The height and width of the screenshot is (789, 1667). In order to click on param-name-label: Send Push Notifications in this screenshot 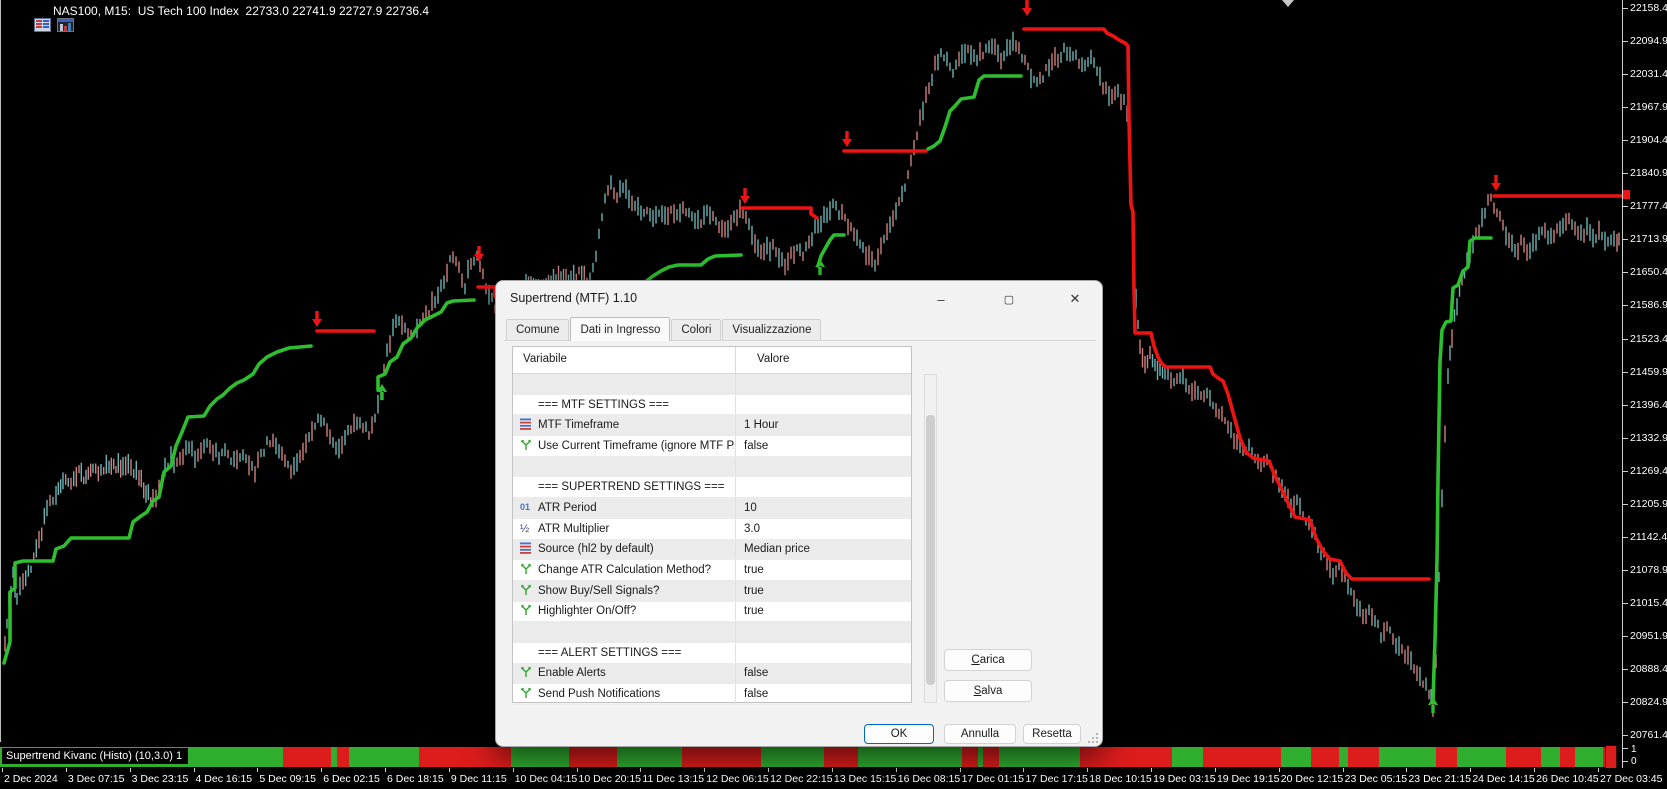, I will do `click(599, 694)`.